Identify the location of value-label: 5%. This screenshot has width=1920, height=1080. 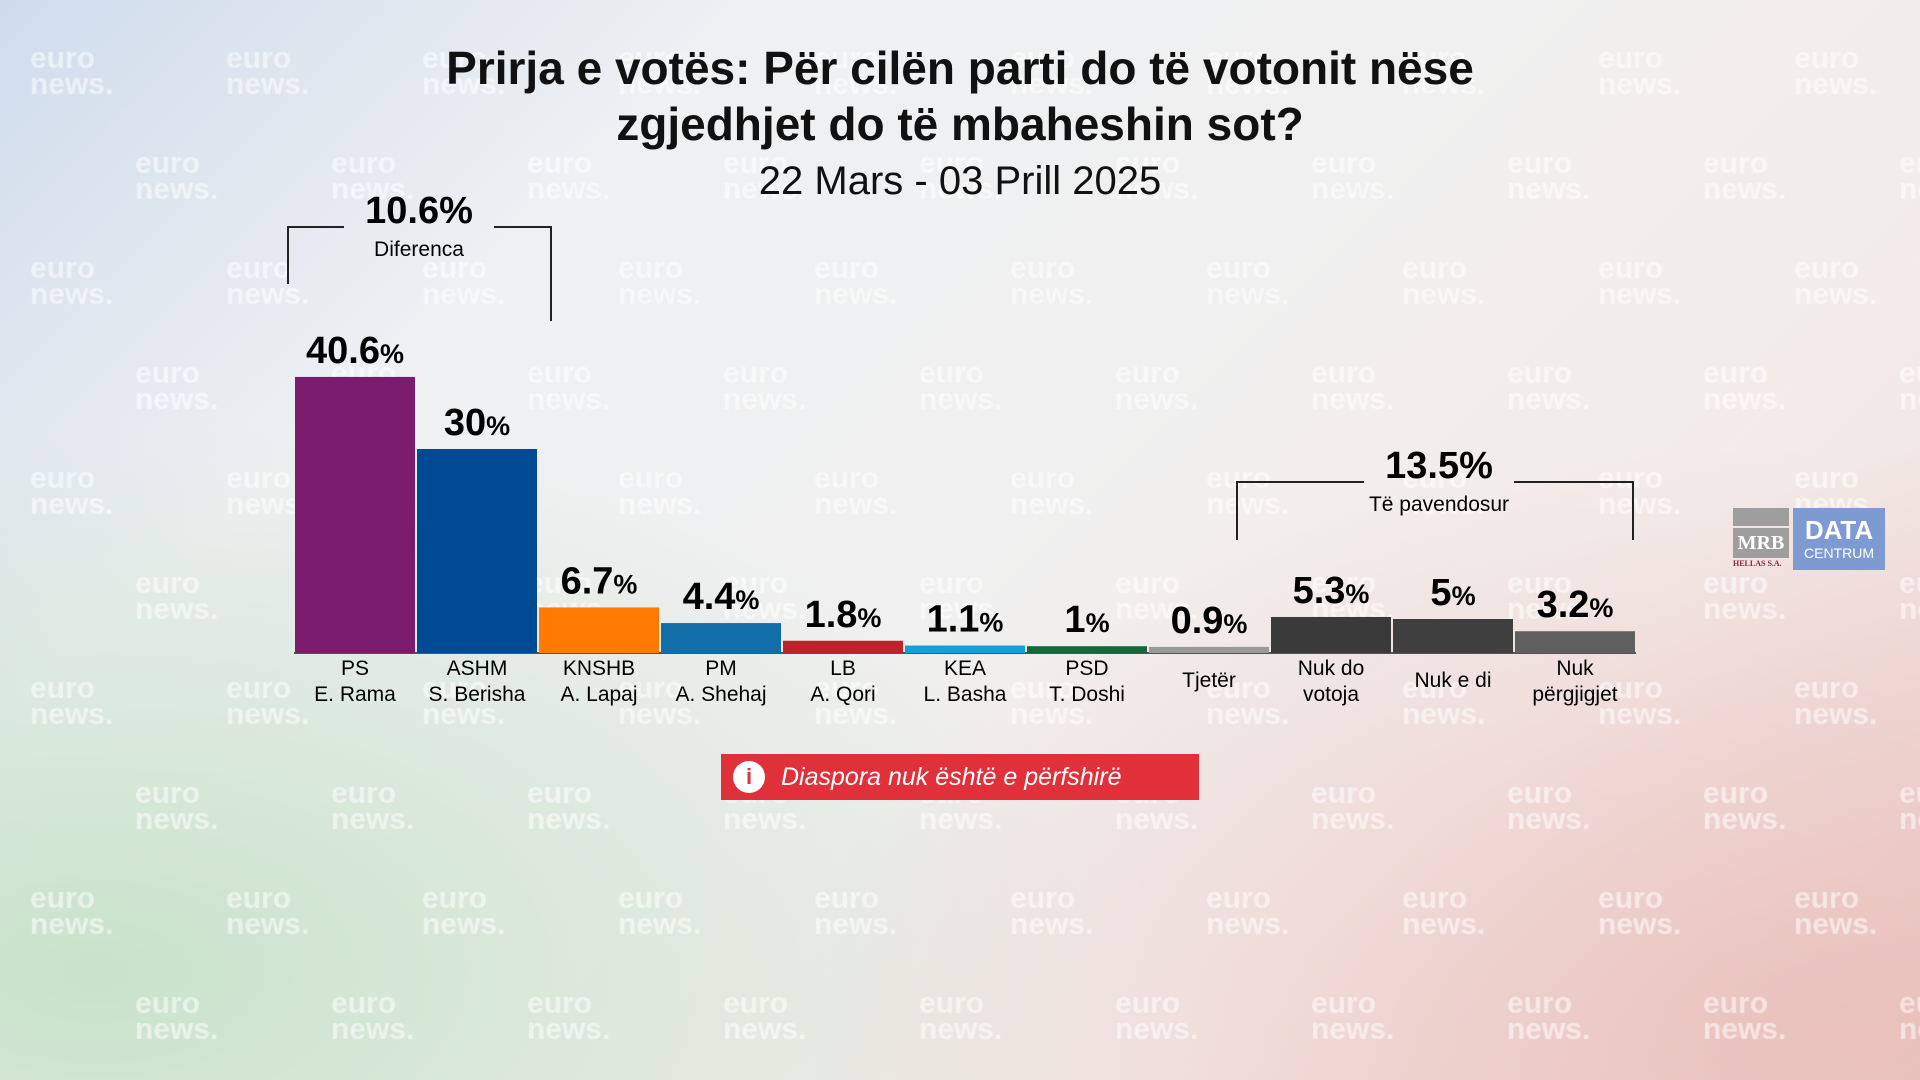
(1452, 593).